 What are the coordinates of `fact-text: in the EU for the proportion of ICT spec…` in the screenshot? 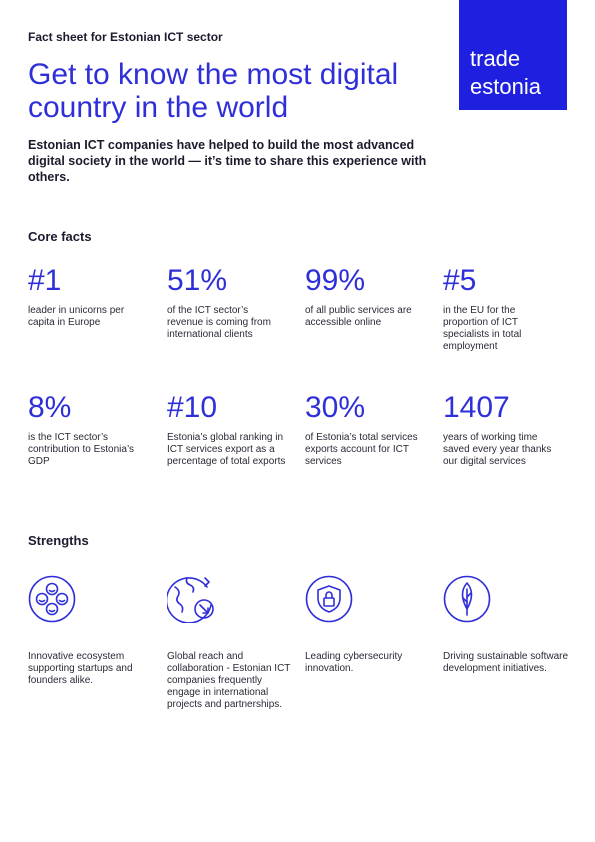 It's located at (482, 328).